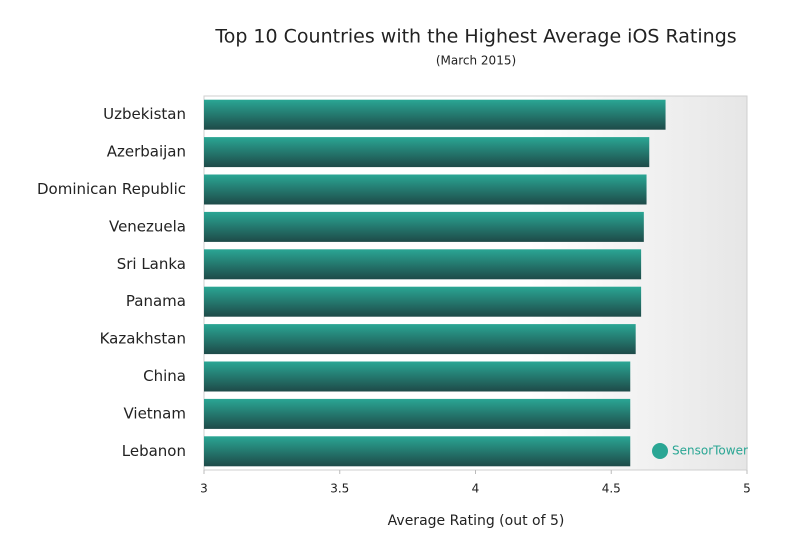 The width and height of the screenshot is (806, 557). I want to click on x-tick-label: 3.5, so click(339, 489).